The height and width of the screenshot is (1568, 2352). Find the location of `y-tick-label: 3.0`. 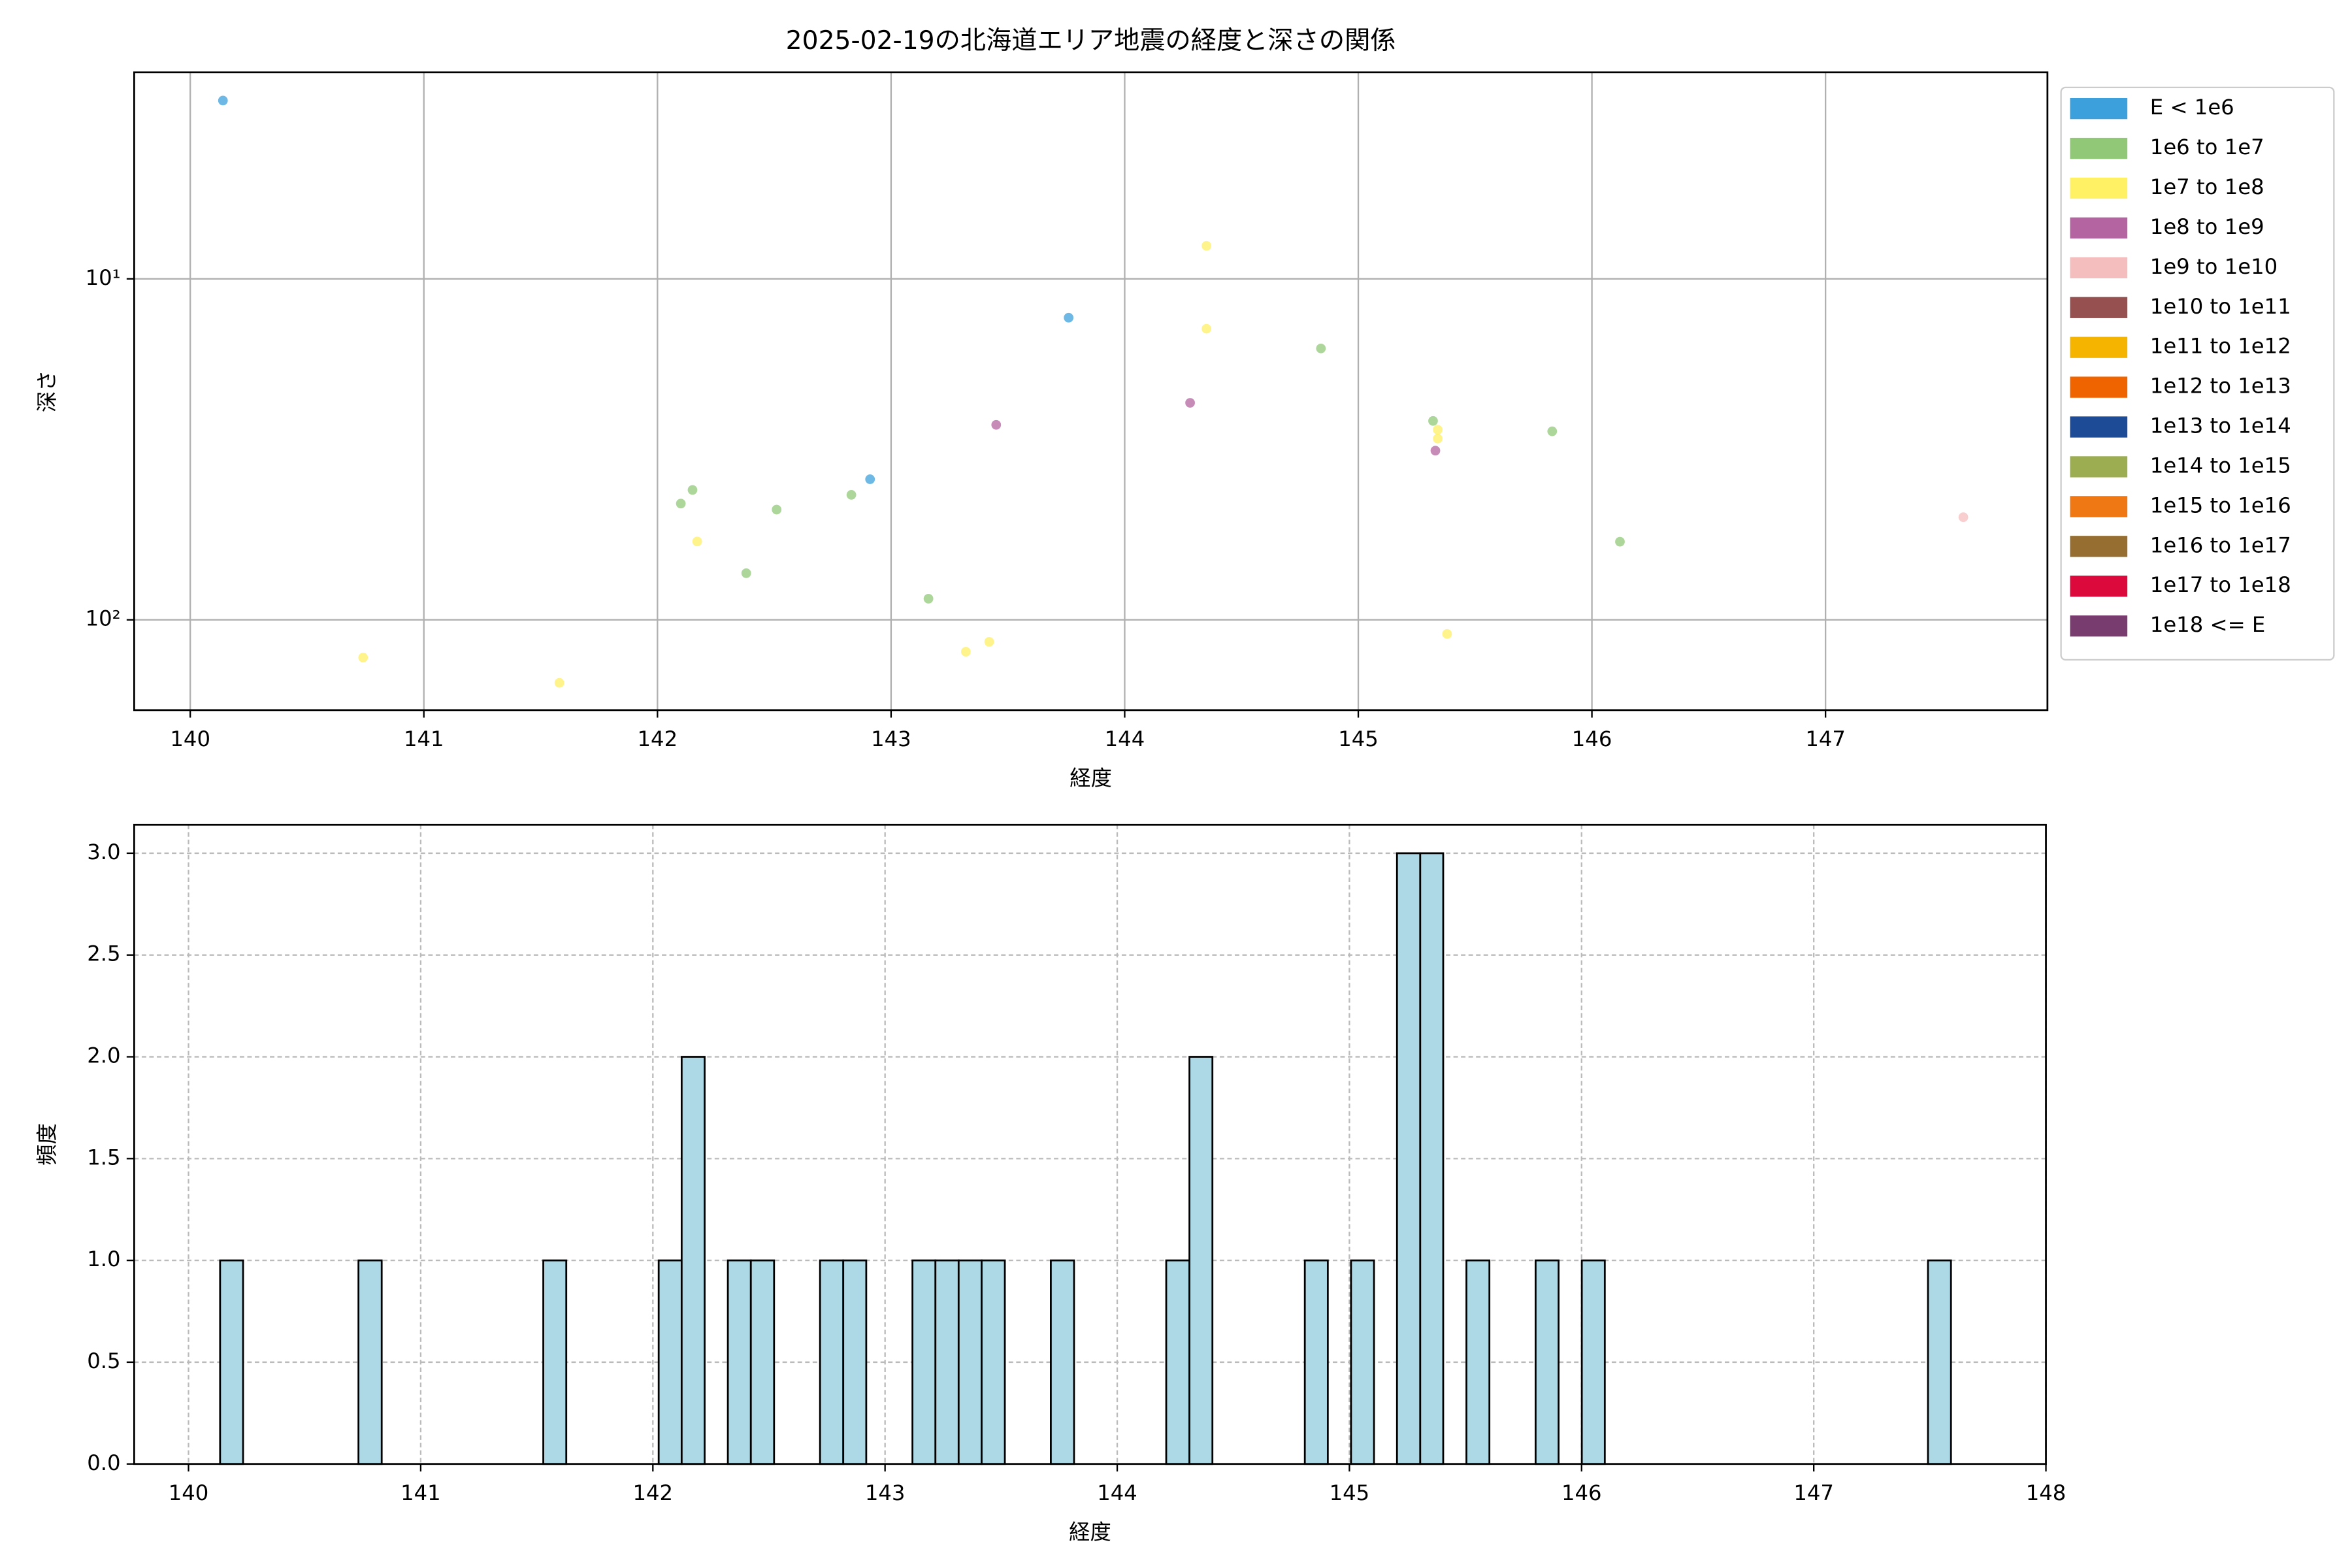

y-tick-label: 3.0 is located at coordinates (103, 852).